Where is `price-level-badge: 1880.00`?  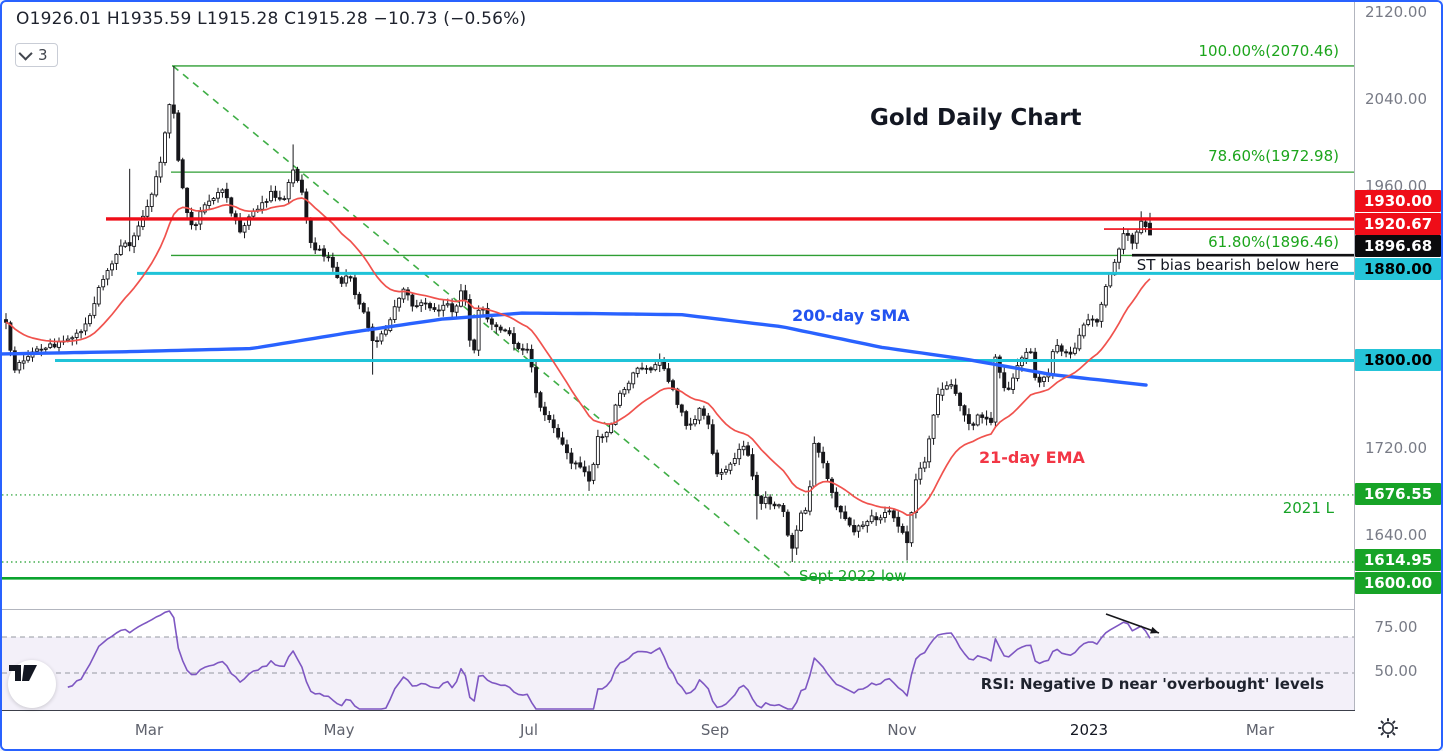
price-level-badge: 1880.00 is located at coordinates (1398, 268).